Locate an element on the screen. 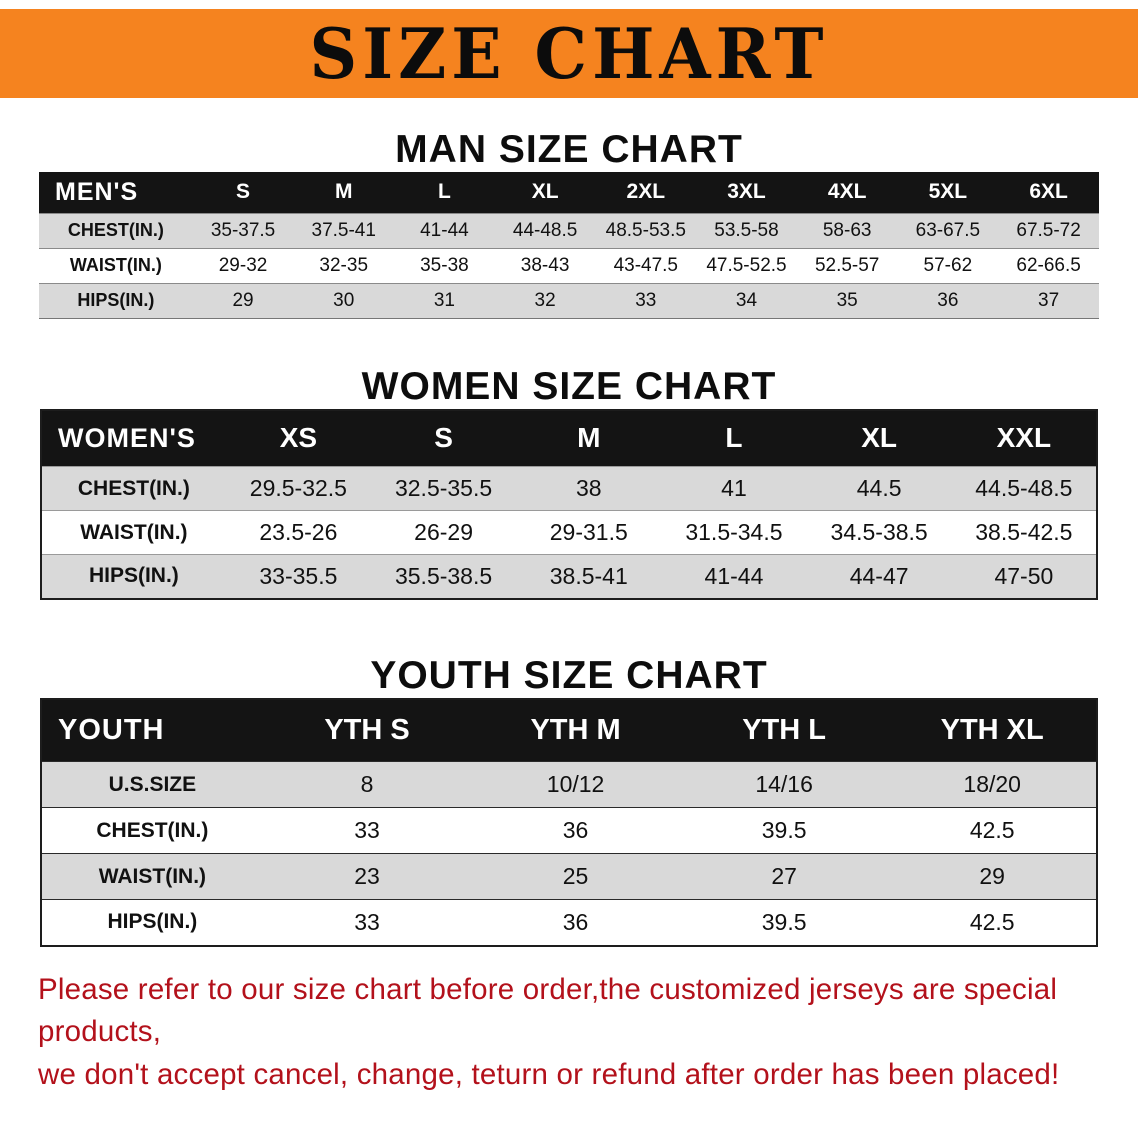  women-size-value: 41 is located at coordinates (734, 488).